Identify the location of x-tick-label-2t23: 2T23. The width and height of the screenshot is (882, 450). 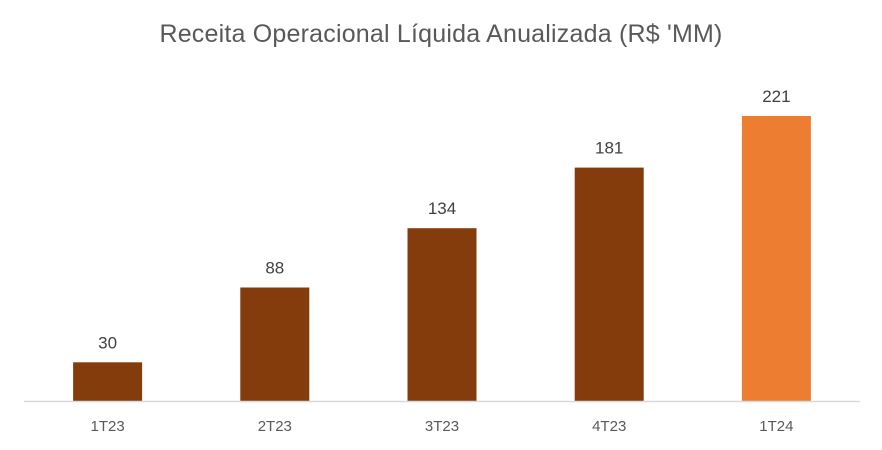
(275, 426).